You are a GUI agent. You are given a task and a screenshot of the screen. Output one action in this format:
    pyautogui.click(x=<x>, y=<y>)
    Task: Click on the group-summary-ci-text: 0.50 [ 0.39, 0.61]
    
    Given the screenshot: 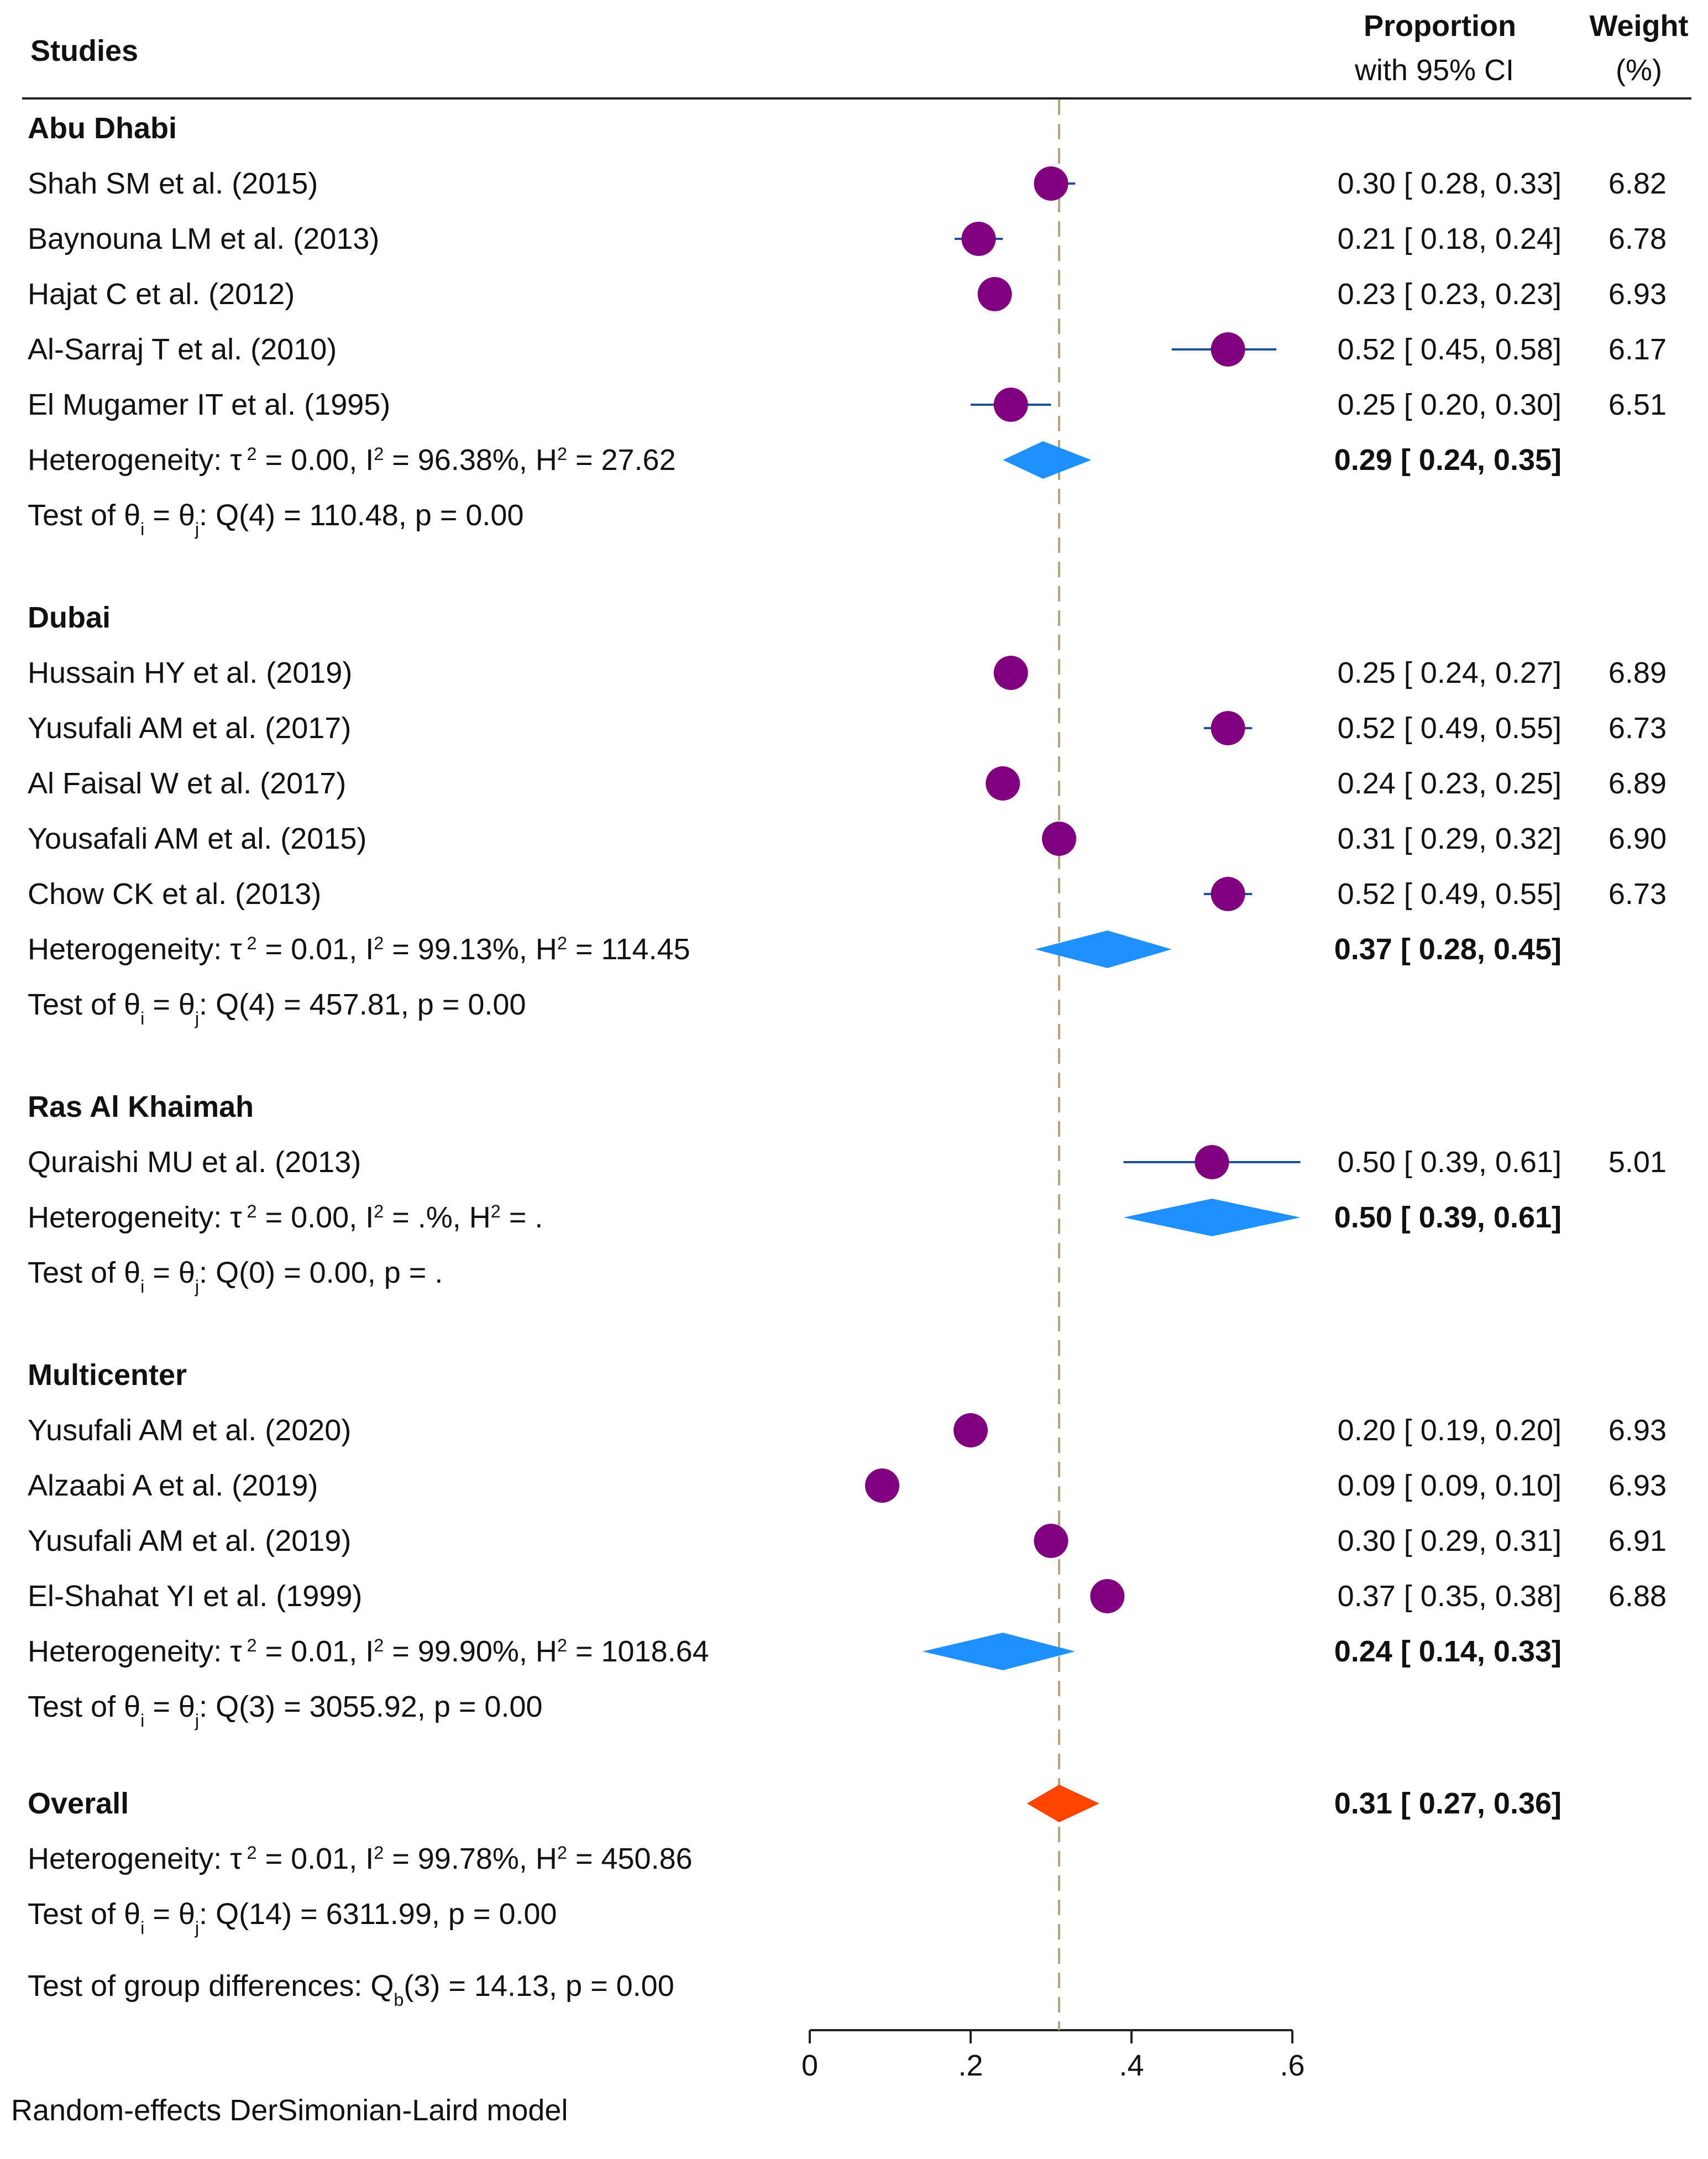 What is the action you would take?
    pyautogui.click(x=1448, y=1217)
    